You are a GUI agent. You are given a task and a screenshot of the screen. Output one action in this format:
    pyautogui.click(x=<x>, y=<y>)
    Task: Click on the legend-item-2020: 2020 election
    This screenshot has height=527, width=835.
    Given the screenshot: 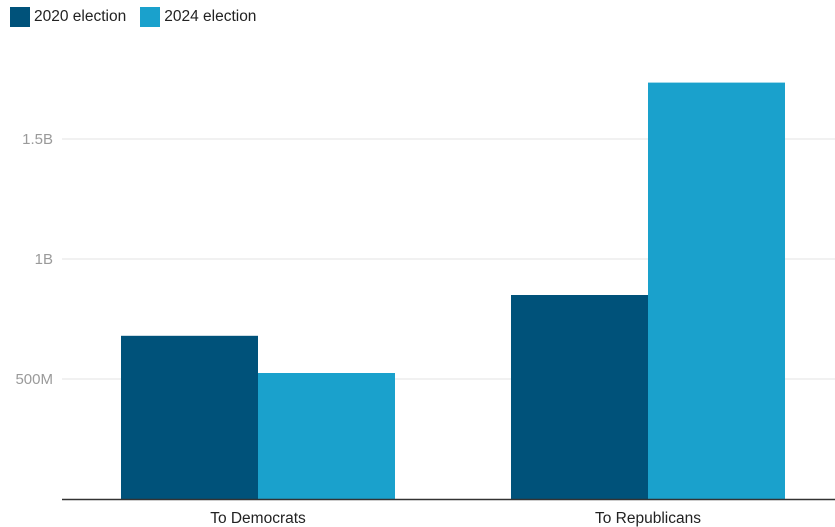 What is the action you would take?
    pyautogui.click(x=68, y=17)
    